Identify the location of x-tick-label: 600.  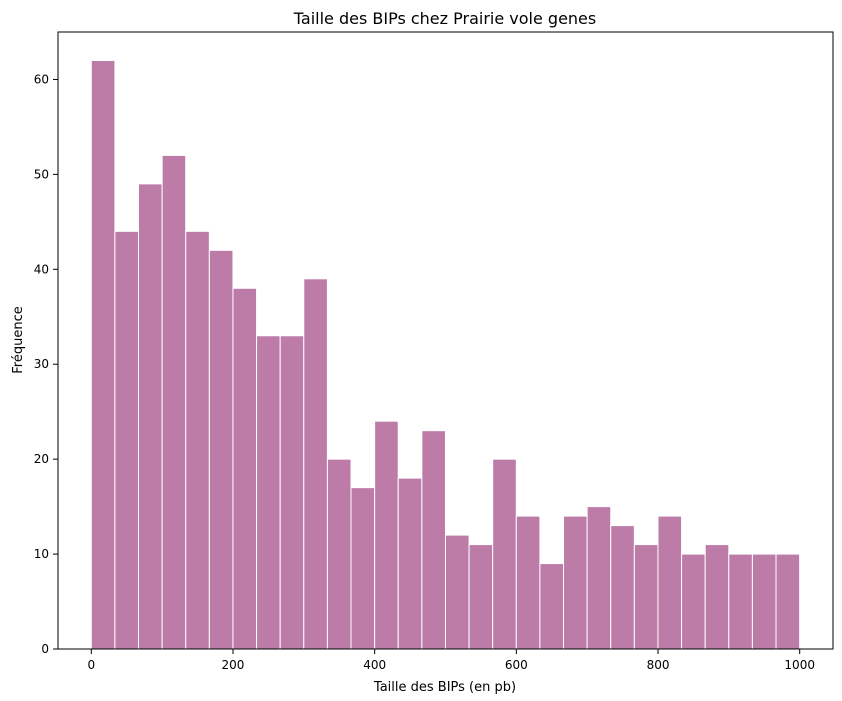
(516, 665).